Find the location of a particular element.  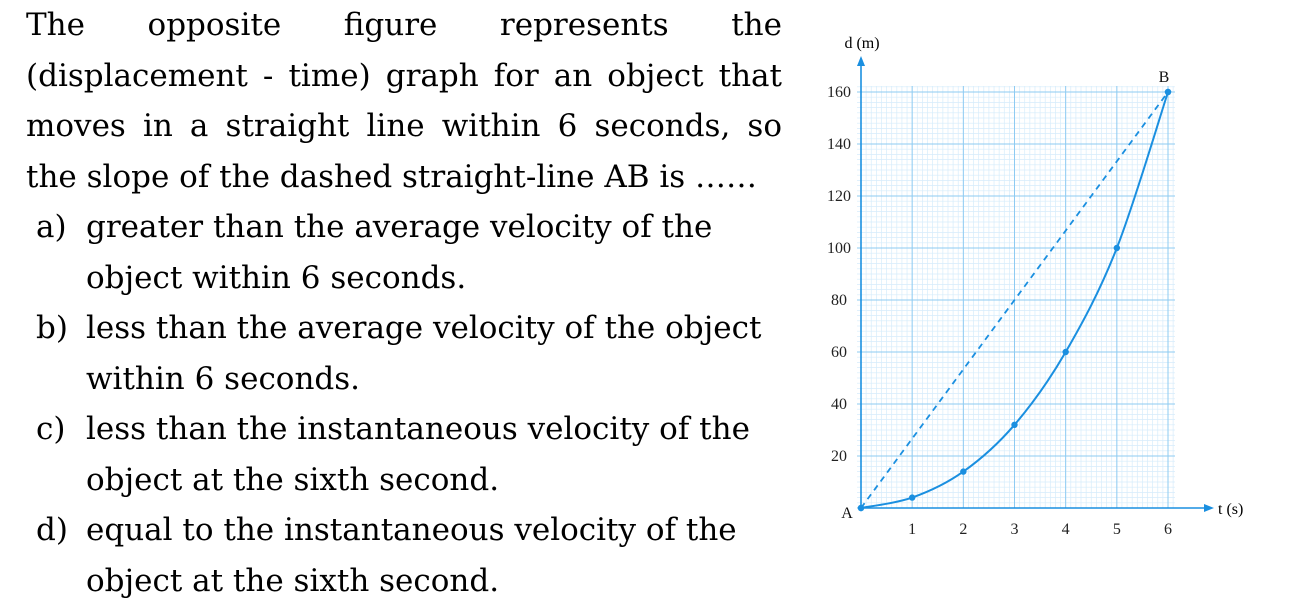

y-tick-label: 120 is located at coordinates (839, 196).